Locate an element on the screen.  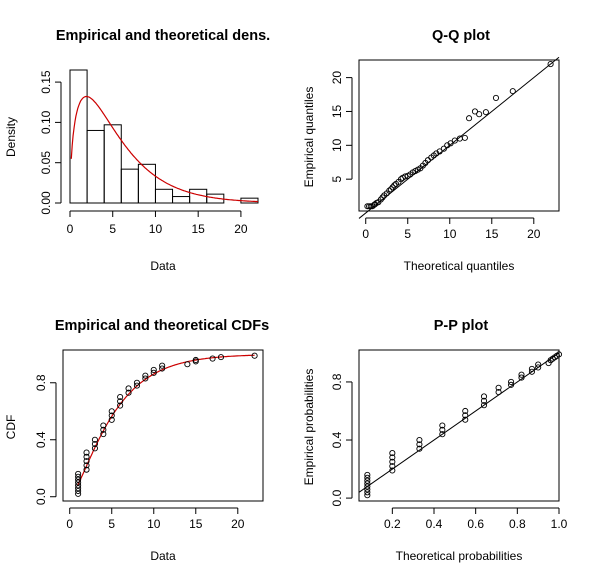
pp-xlabel: Theoretical probabilities is located at coordinates (459, 556).